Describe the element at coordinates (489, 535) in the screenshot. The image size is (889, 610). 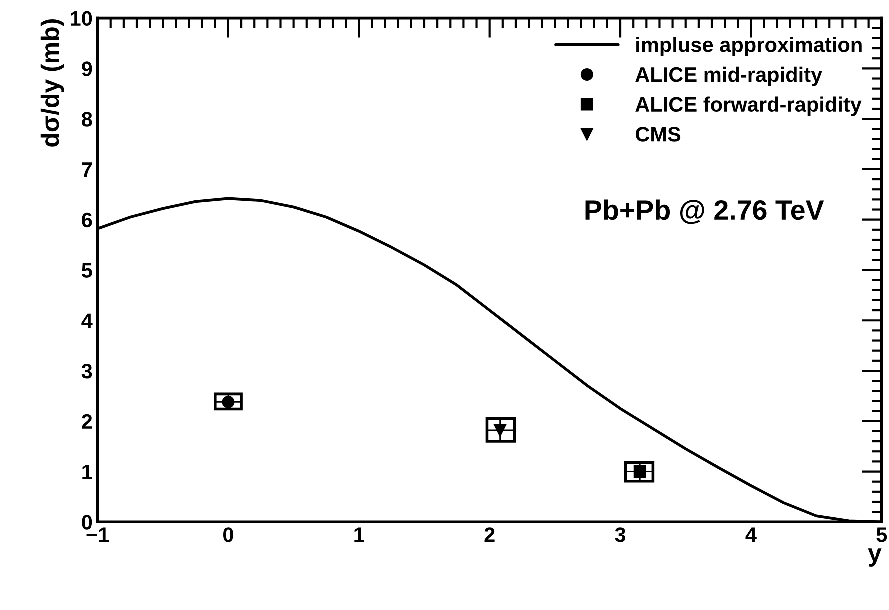
I see `x-tick-label: 2` at that location.